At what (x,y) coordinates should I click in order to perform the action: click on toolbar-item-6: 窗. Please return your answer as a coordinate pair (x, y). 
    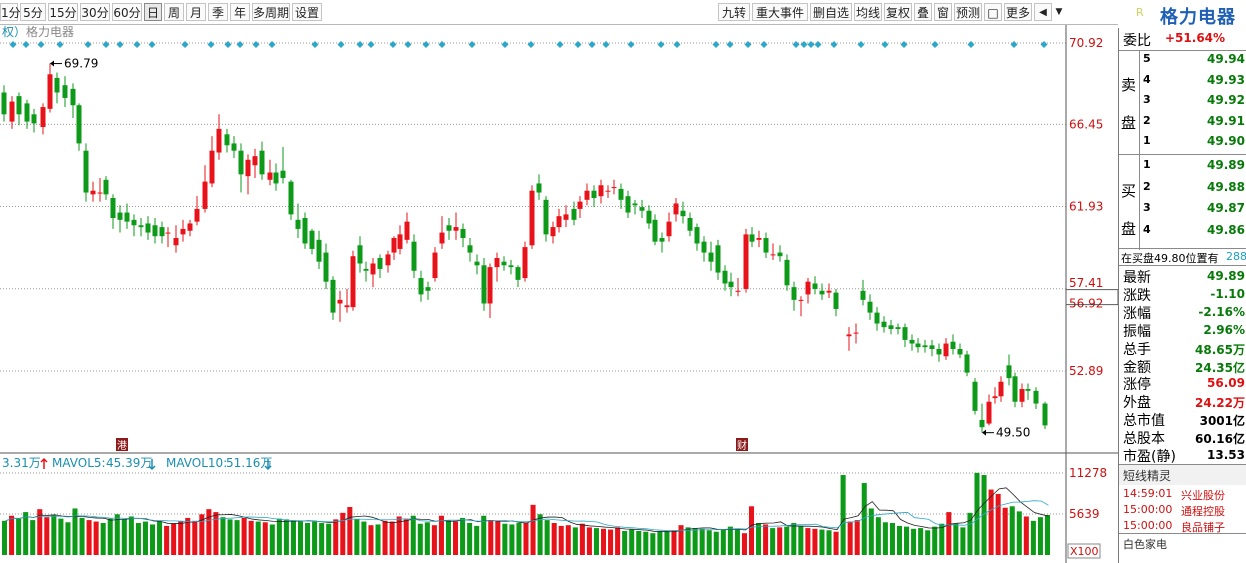
    Looking at the image, I should click on (943, 12).